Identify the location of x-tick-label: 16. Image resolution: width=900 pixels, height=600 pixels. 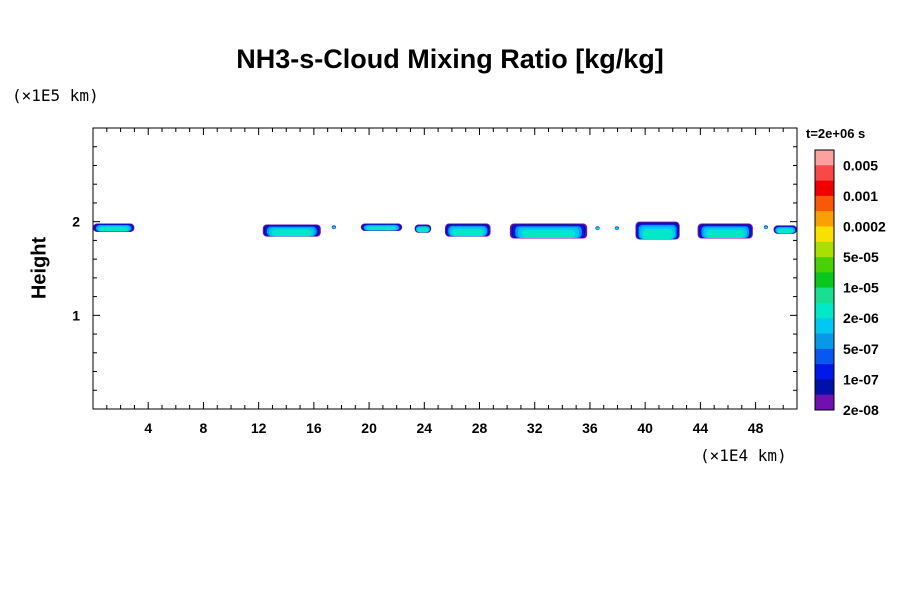
(314, 428).